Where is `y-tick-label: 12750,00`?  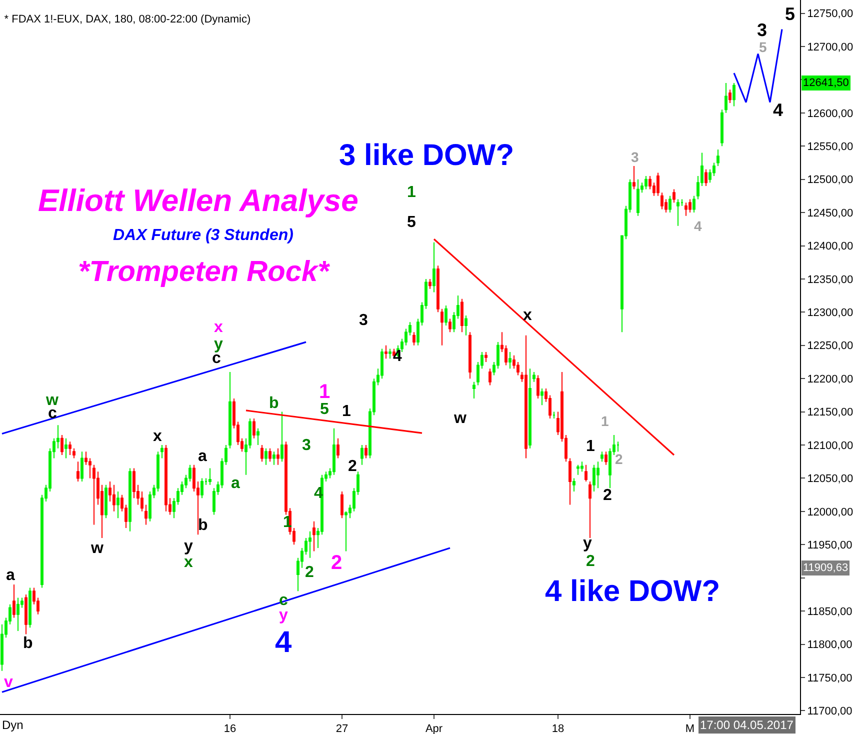
y-tick-label: 12750,00 is located at coordinates (830, 14).